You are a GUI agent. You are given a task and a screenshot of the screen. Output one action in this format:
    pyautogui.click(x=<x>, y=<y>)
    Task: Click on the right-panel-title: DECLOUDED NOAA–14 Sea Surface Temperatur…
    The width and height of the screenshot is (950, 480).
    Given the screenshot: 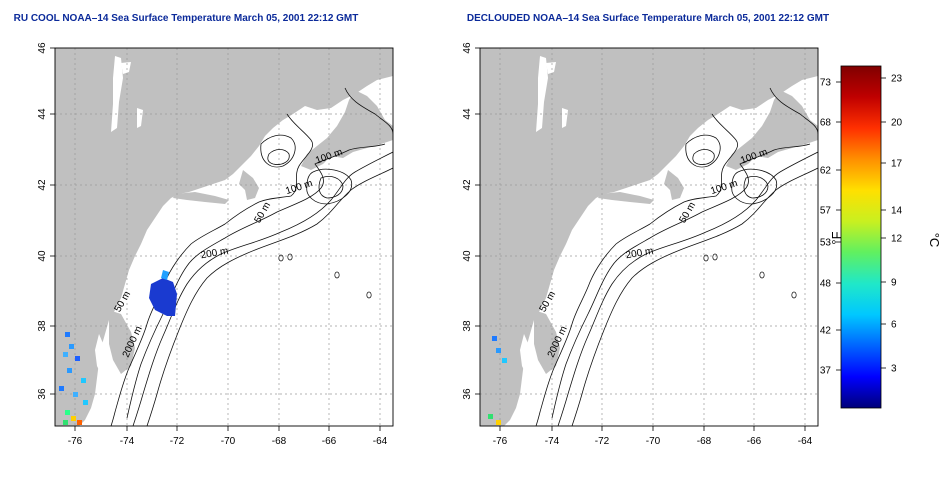 What is the action you would take?
    pyautogui.click(x=648, y=18)
    